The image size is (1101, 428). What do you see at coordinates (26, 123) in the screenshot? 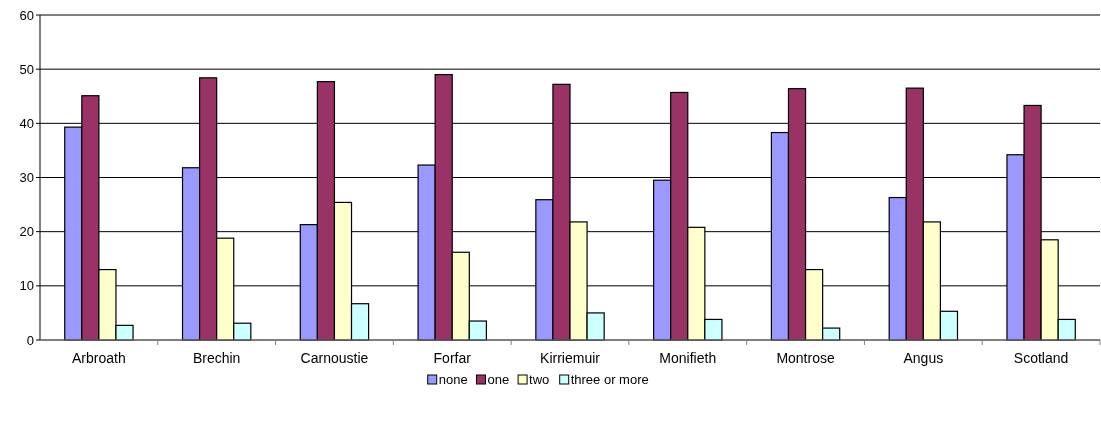
I see `y-tick-label: 40` at bounding box center [26, 123].